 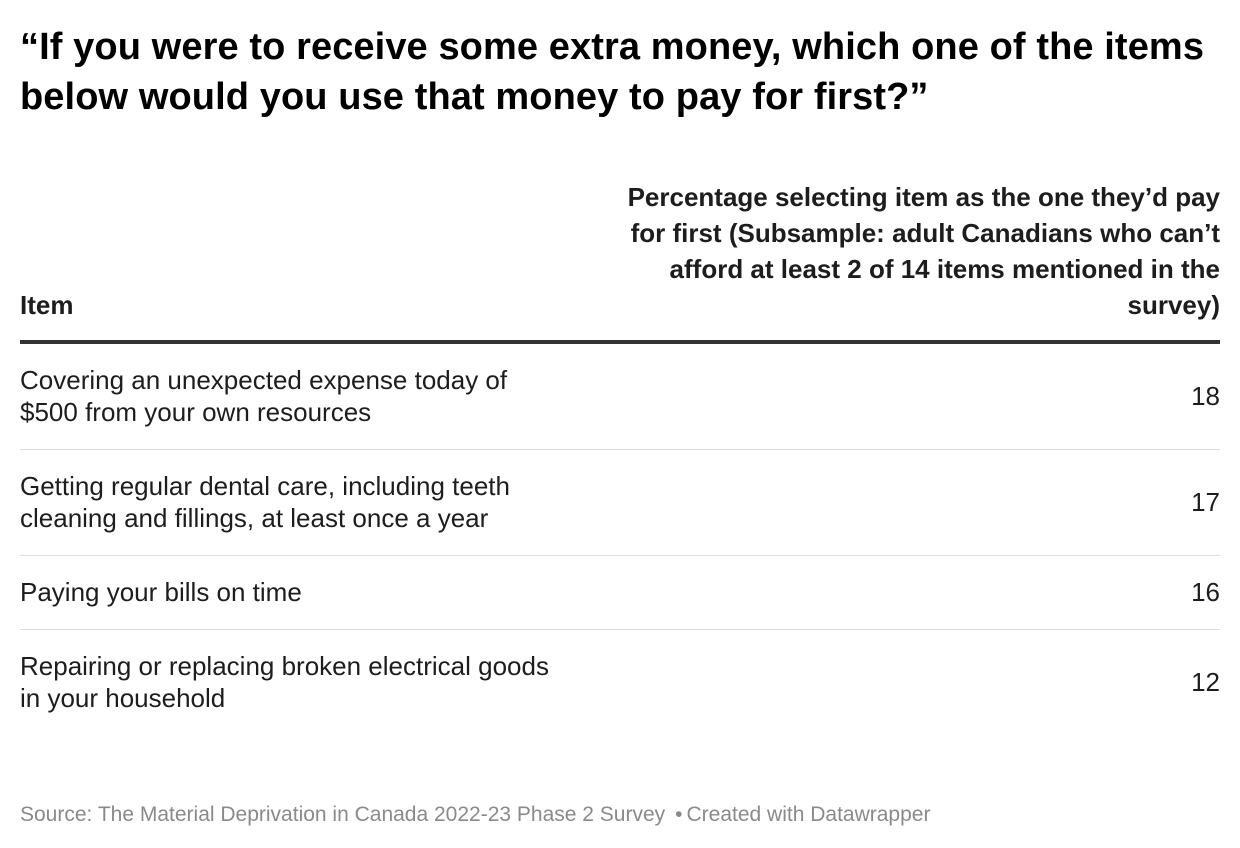 What do you see at coordinates (890, 396) in the screenshot?
I see `table-cell-value: 18` at bounding box center [890, 396].